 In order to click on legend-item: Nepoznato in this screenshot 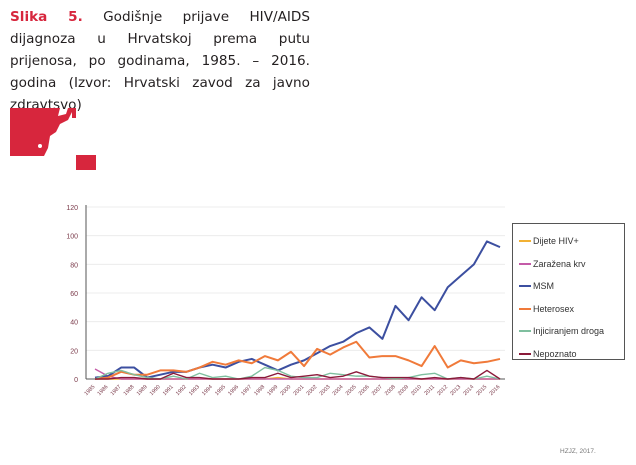, I will do `click(571, 354)`.